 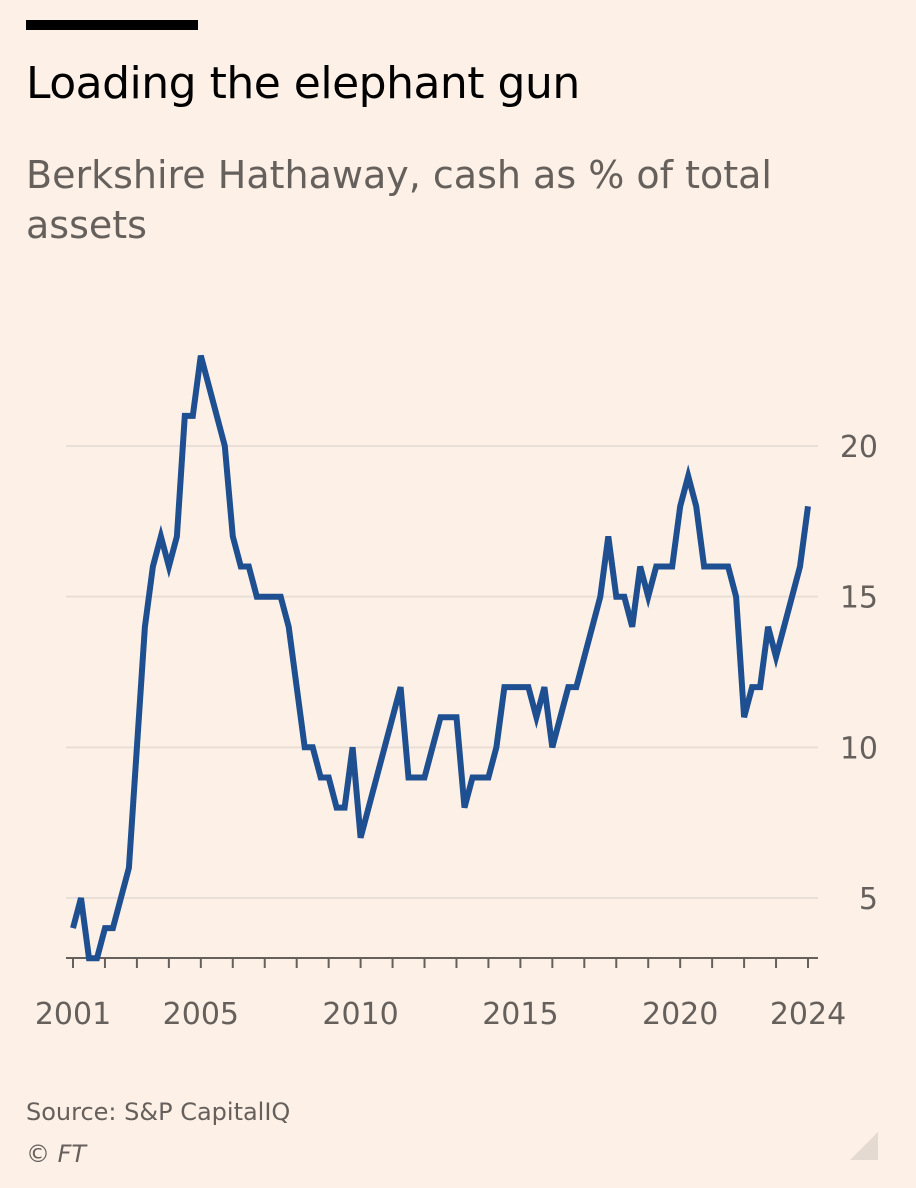 I want to click on y-tick-label-10: 10, so click(x=859, y=748).